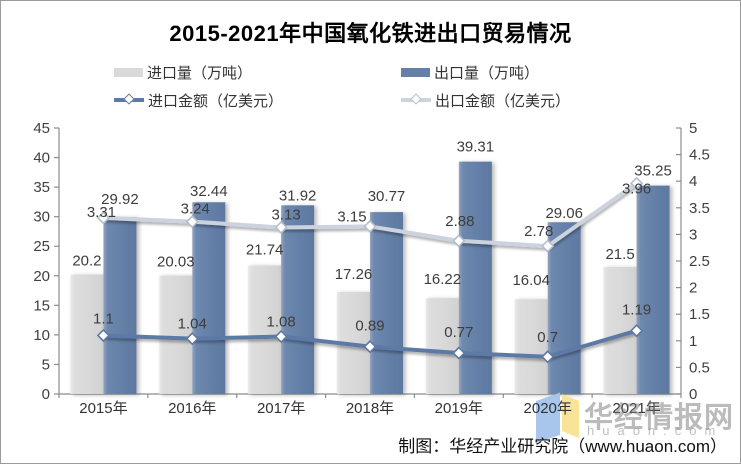 The width and height of the screenshot is (741, 464). Describe the element at coordinates (619, 254) in the screenshot. I see `import-volume-label: 21.5` at that location.